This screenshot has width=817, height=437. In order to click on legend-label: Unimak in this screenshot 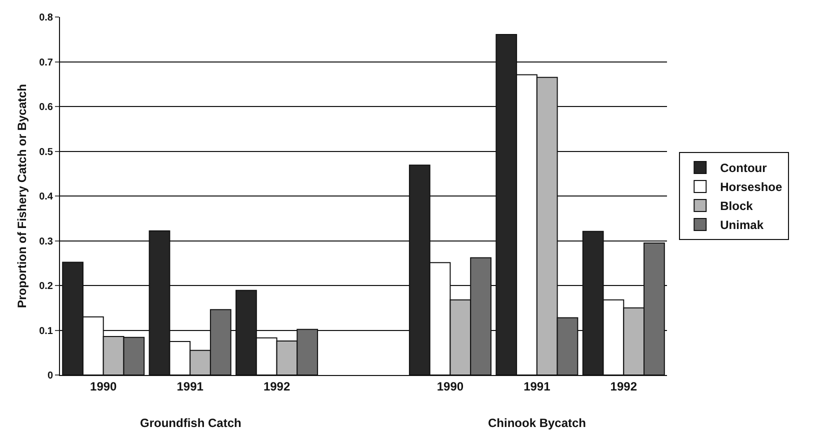, I will do `click(742, 225)`.